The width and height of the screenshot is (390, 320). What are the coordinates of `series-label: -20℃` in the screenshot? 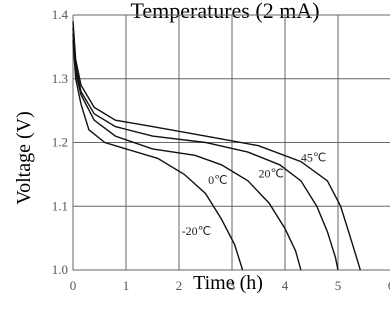 It's located at (196, 231).